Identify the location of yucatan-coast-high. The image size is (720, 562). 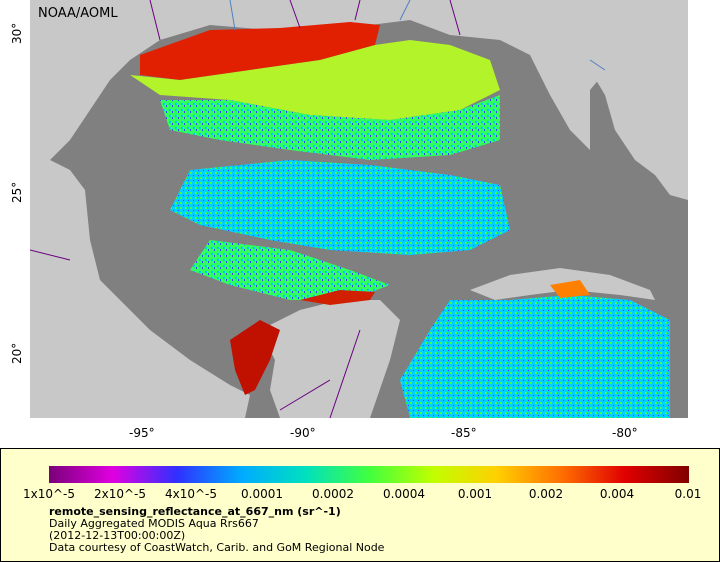
(337, 297).